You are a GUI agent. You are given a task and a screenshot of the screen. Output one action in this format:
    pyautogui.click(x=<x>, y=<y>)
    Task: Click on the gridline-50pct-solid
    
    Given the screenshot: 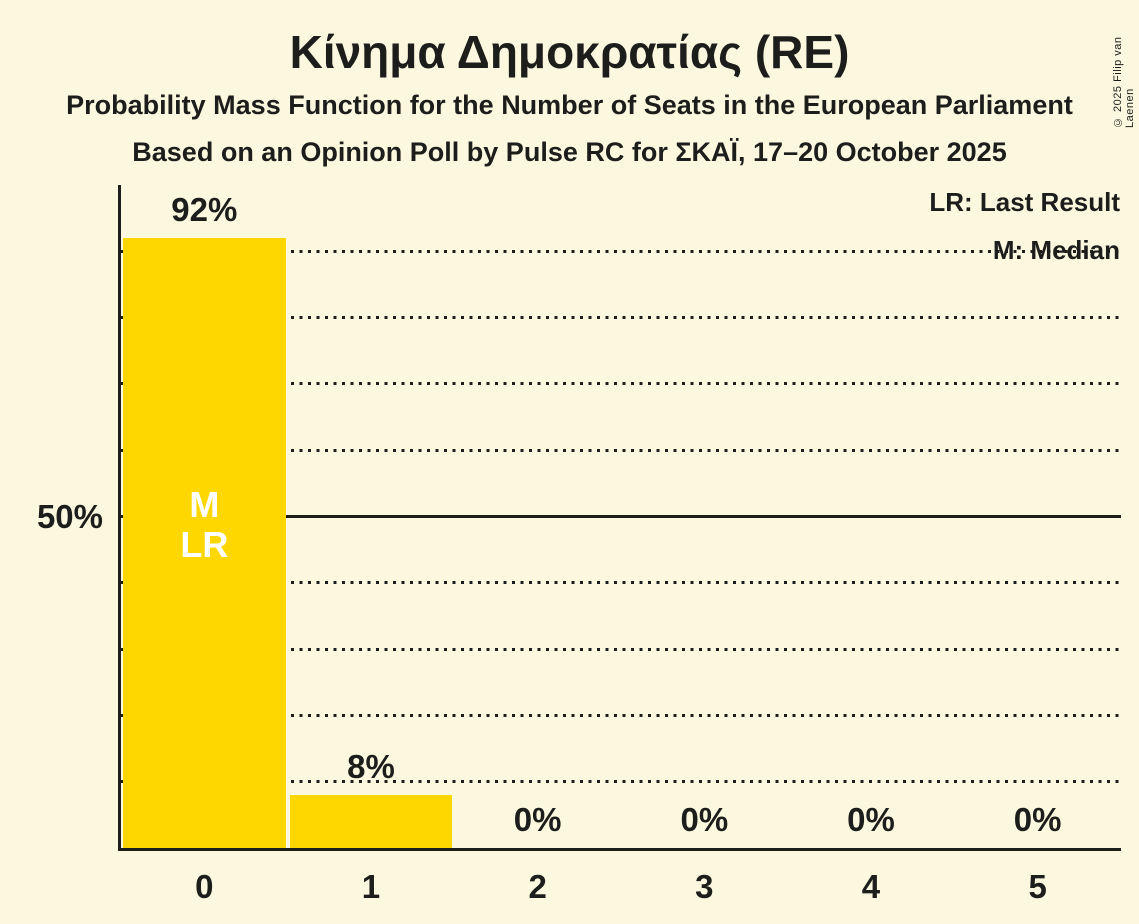 What is the action you would take?
    pyautogui.click(x=621, y=516)
    